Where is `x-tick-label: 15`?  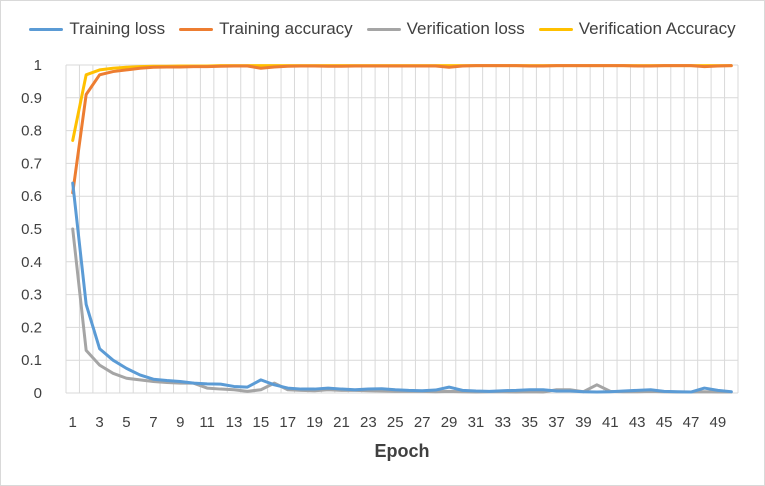 x-tick-label: 15 is located at coordinates (261, 422).